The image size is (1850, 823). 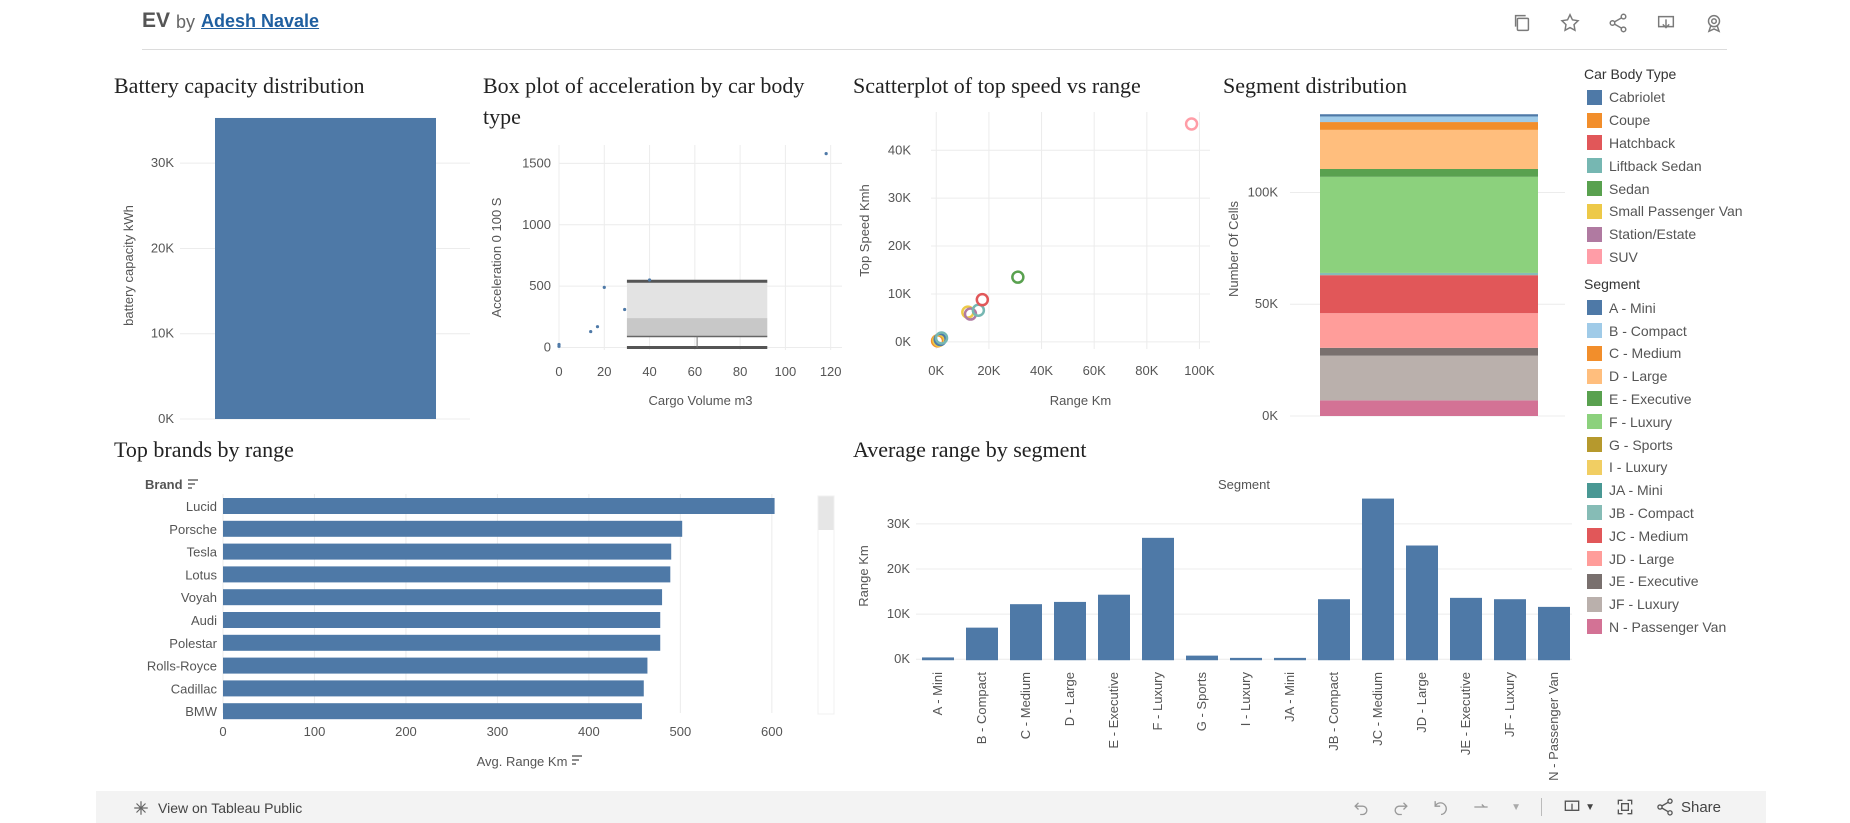 I want to click on badge-icon, so click(x=1714, y=23).